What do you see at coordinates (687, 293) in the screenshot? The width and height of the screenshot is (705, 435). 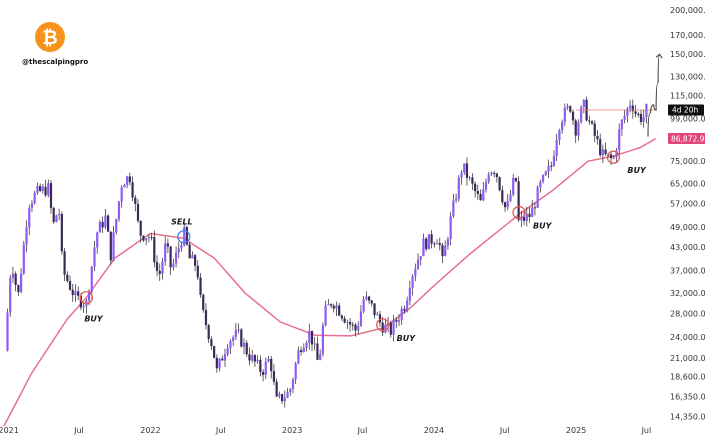 I see `y-tick-label: 32,000.0` at bounding box center [687, 293].